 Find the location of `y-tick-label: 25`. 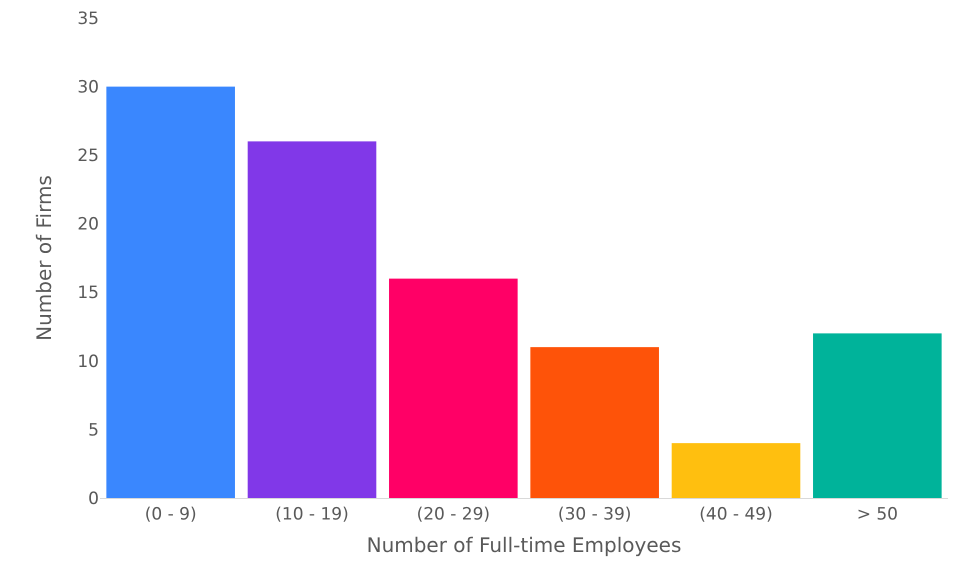

y-tick-label: 25 is located at coordinates (88, 156).